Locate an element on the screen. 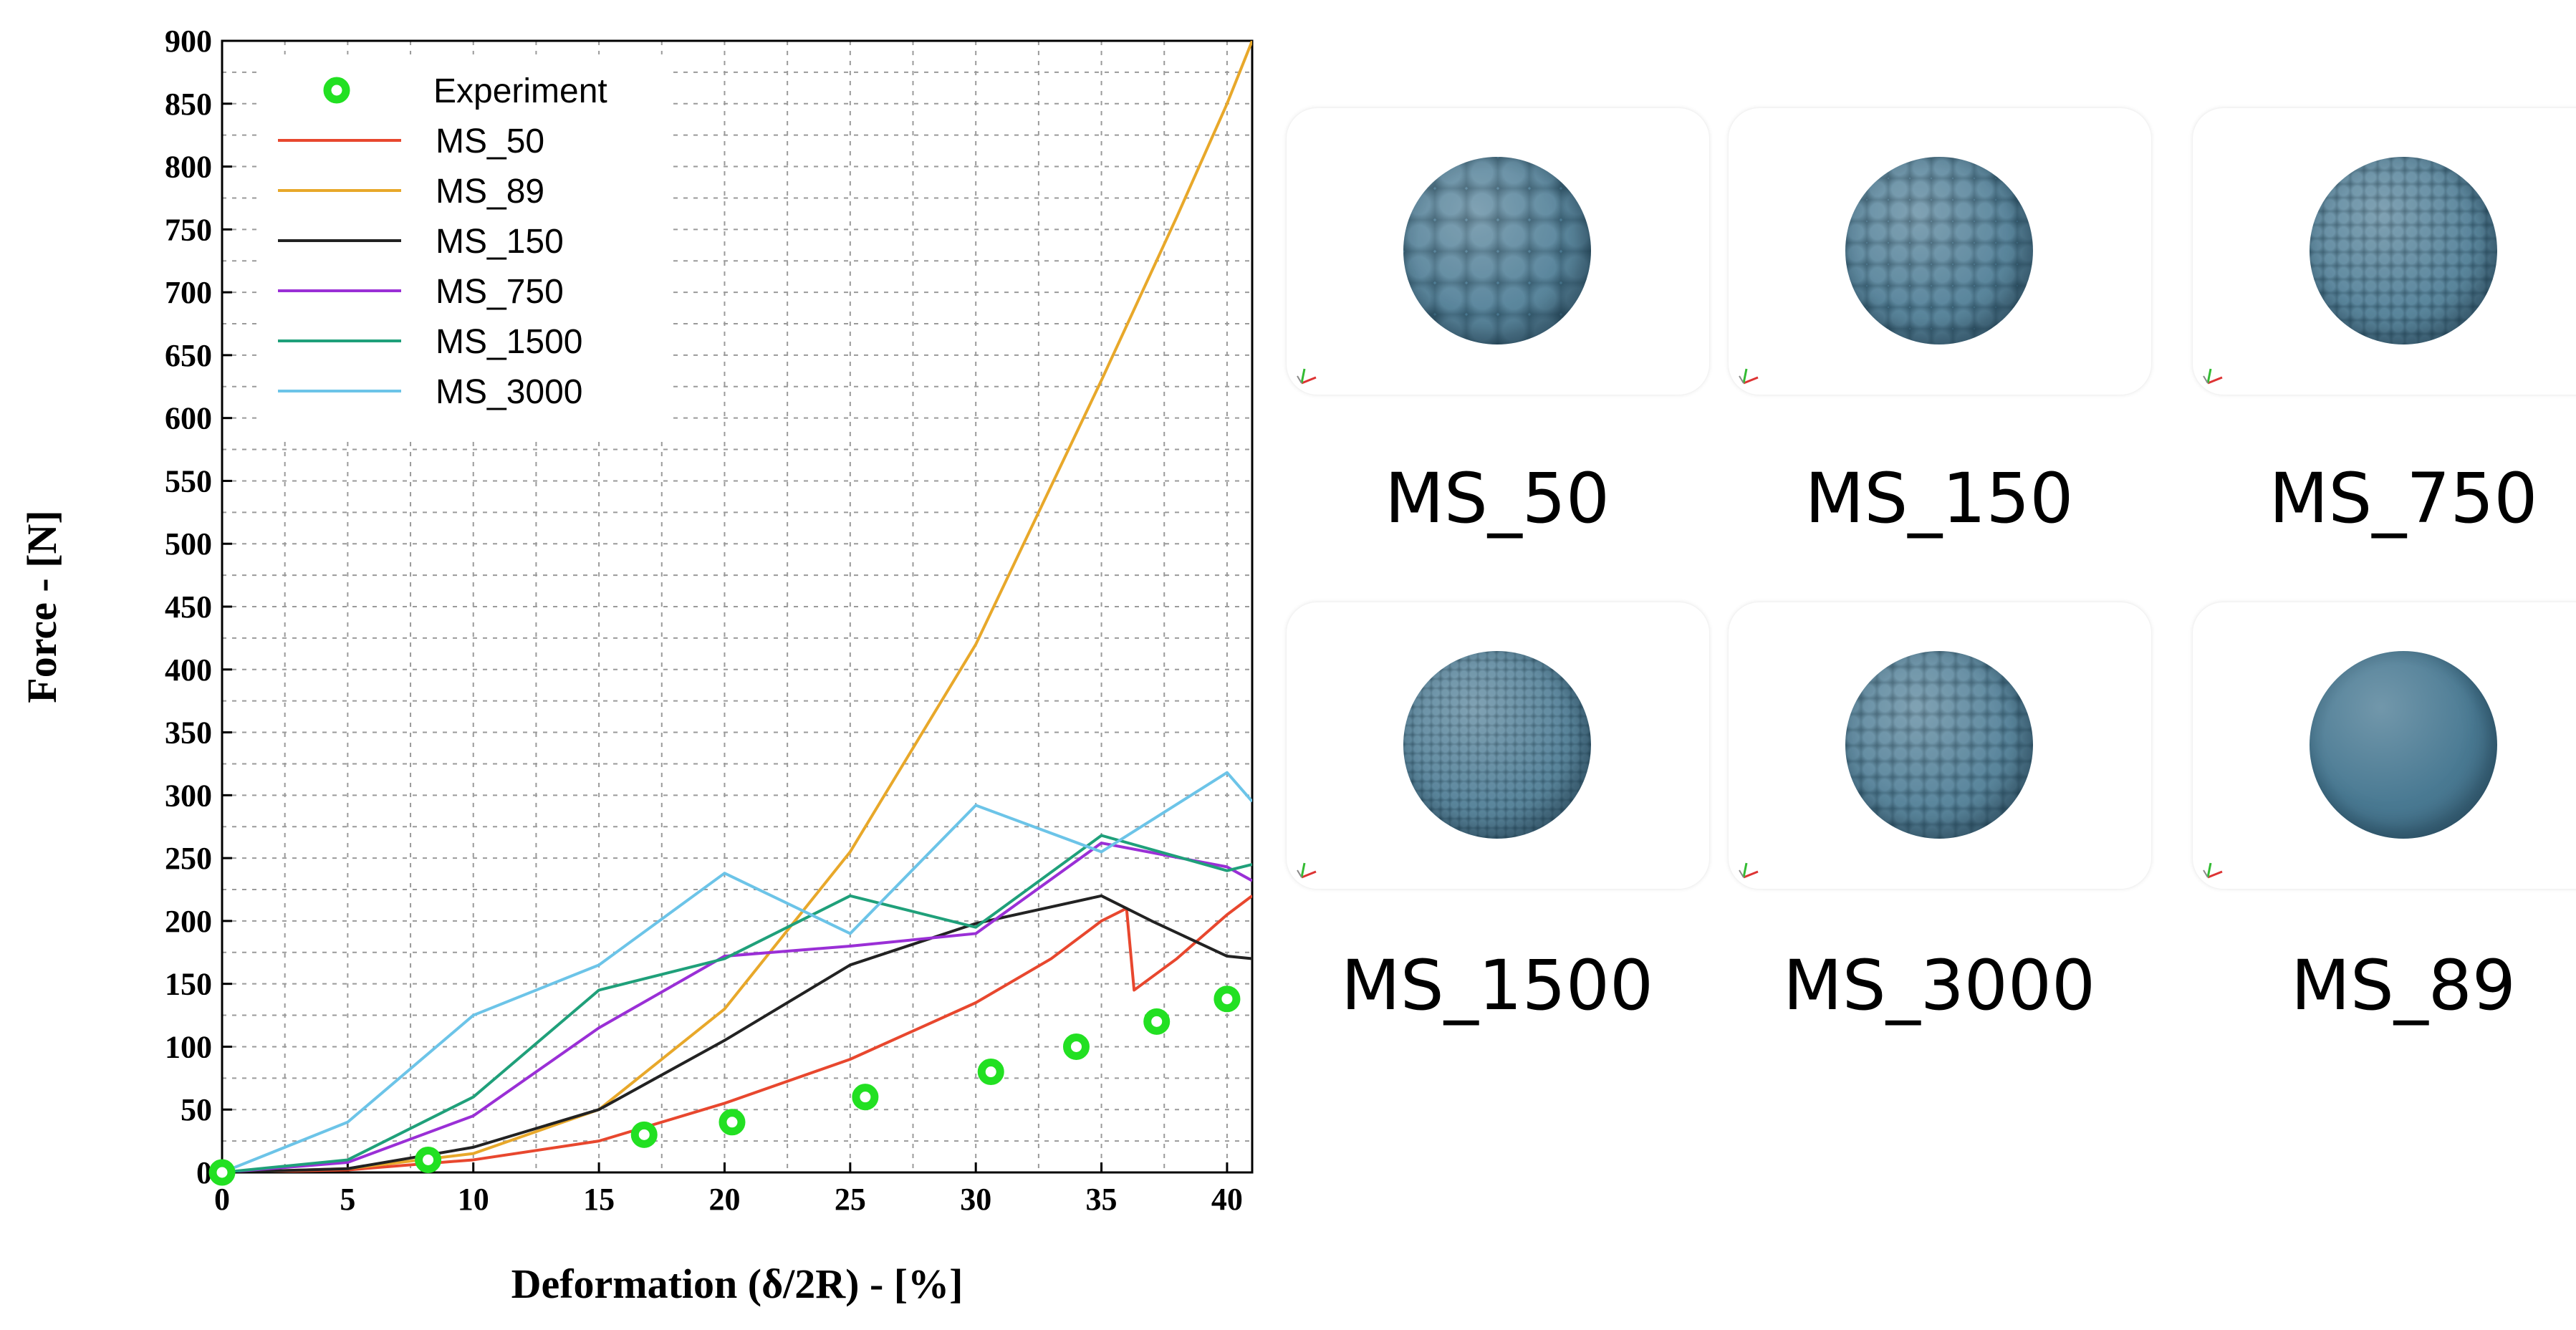 This screenshot has height=1330, width=2576. y-tick-label: 850 is located at coordinates (189, 104).